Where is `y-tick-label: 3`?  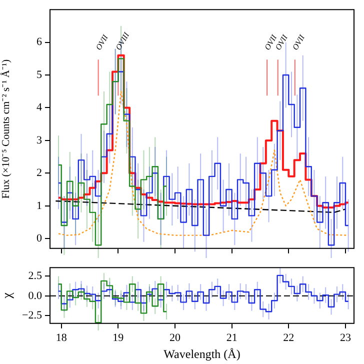 y-tick-label: 3 is located at coordinates (39, 140).